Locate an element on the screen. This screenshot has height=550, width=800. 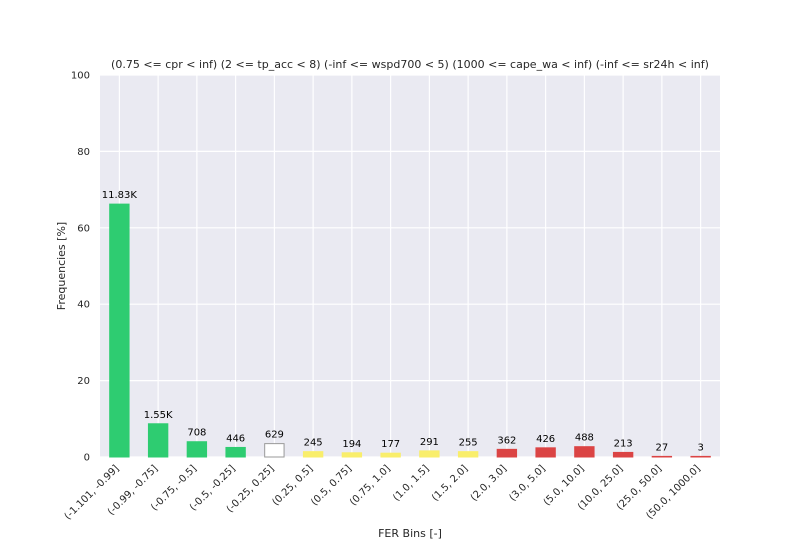
bar-value-label: 245 is located at coordinates (313, 443).